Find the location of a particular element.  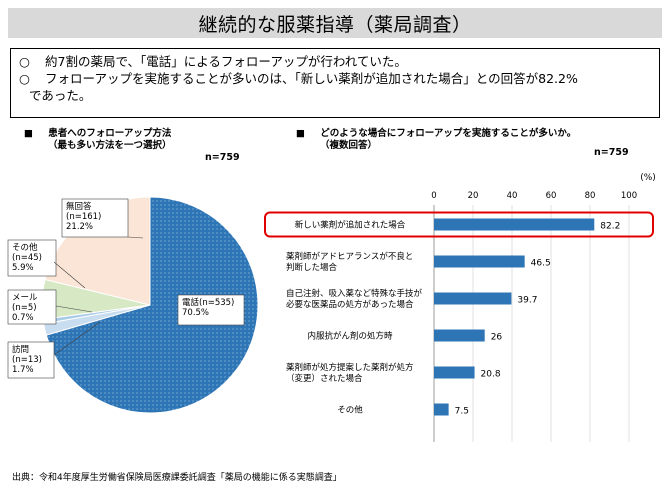

pie-label-text: 電話(n=535) is located at coordinates (208, 302).